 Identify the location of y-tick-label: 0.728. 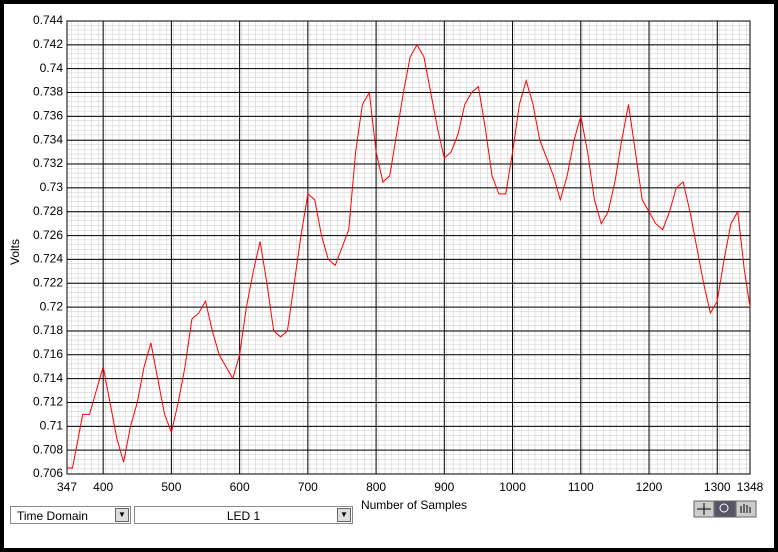
(48, 211).